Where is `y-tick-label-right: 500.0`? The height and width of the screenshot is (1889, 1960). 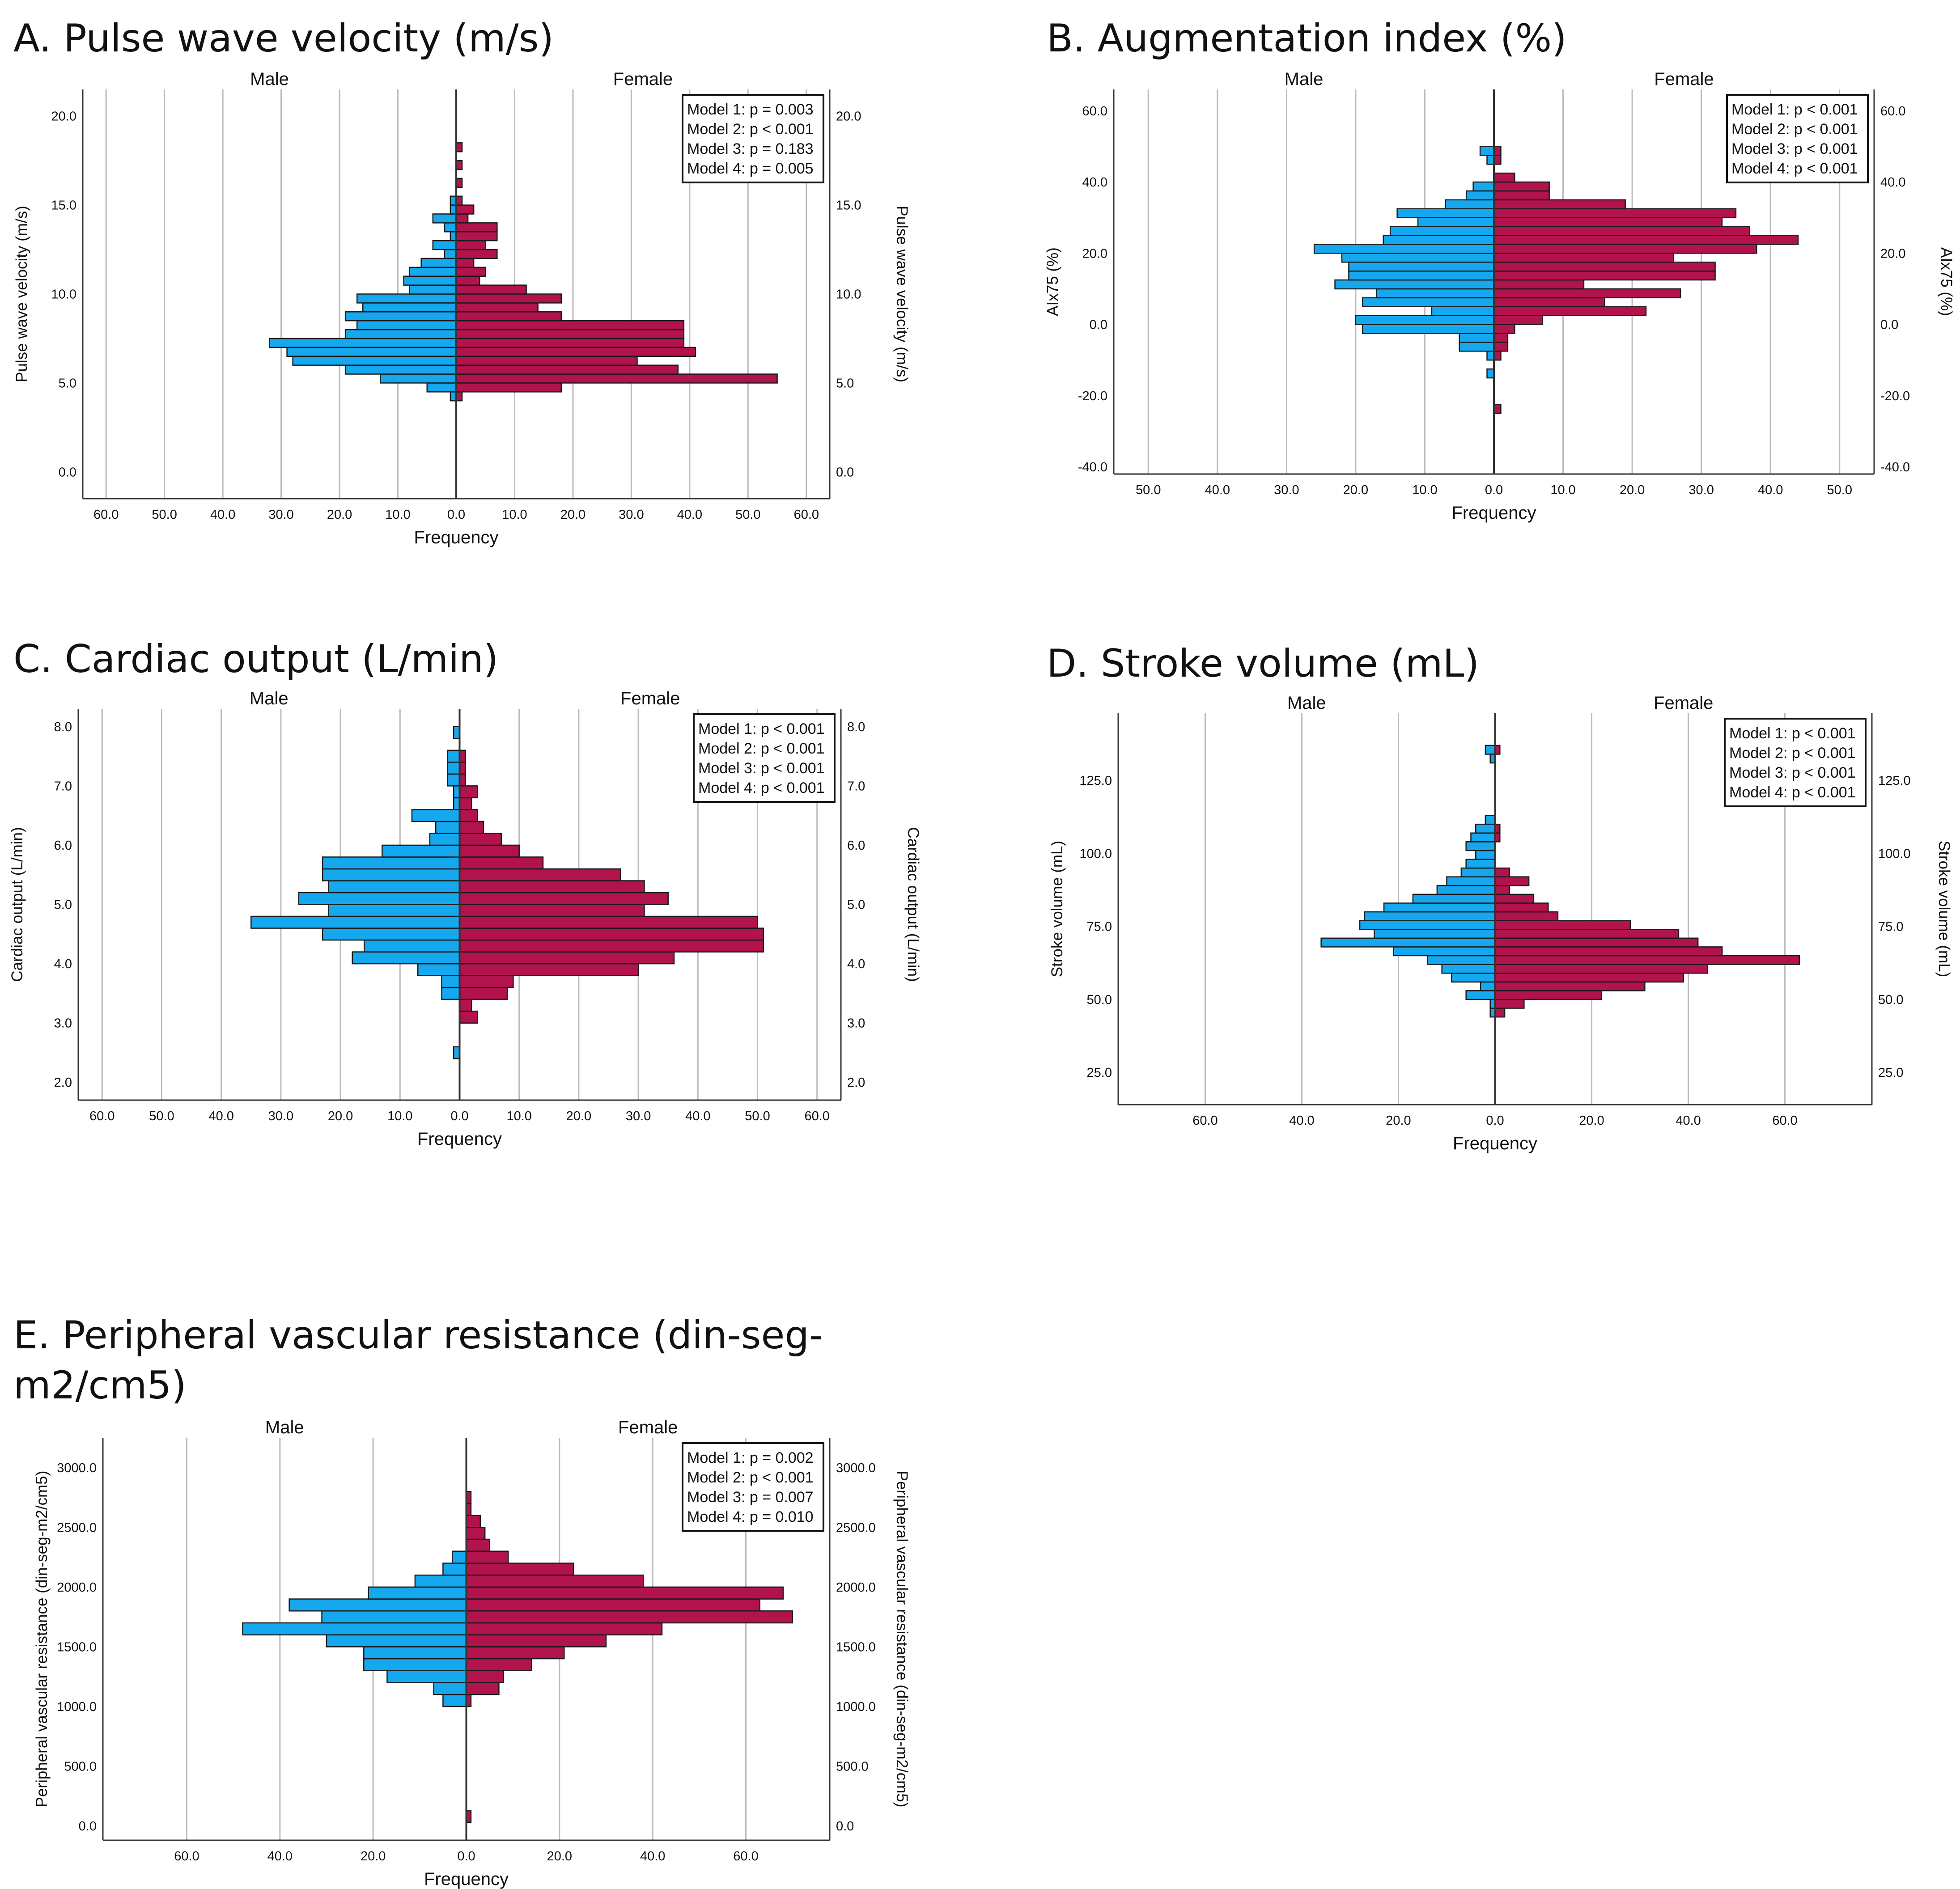 y-tick-label-right: 500.0 is located at coordinates (852, 1766).